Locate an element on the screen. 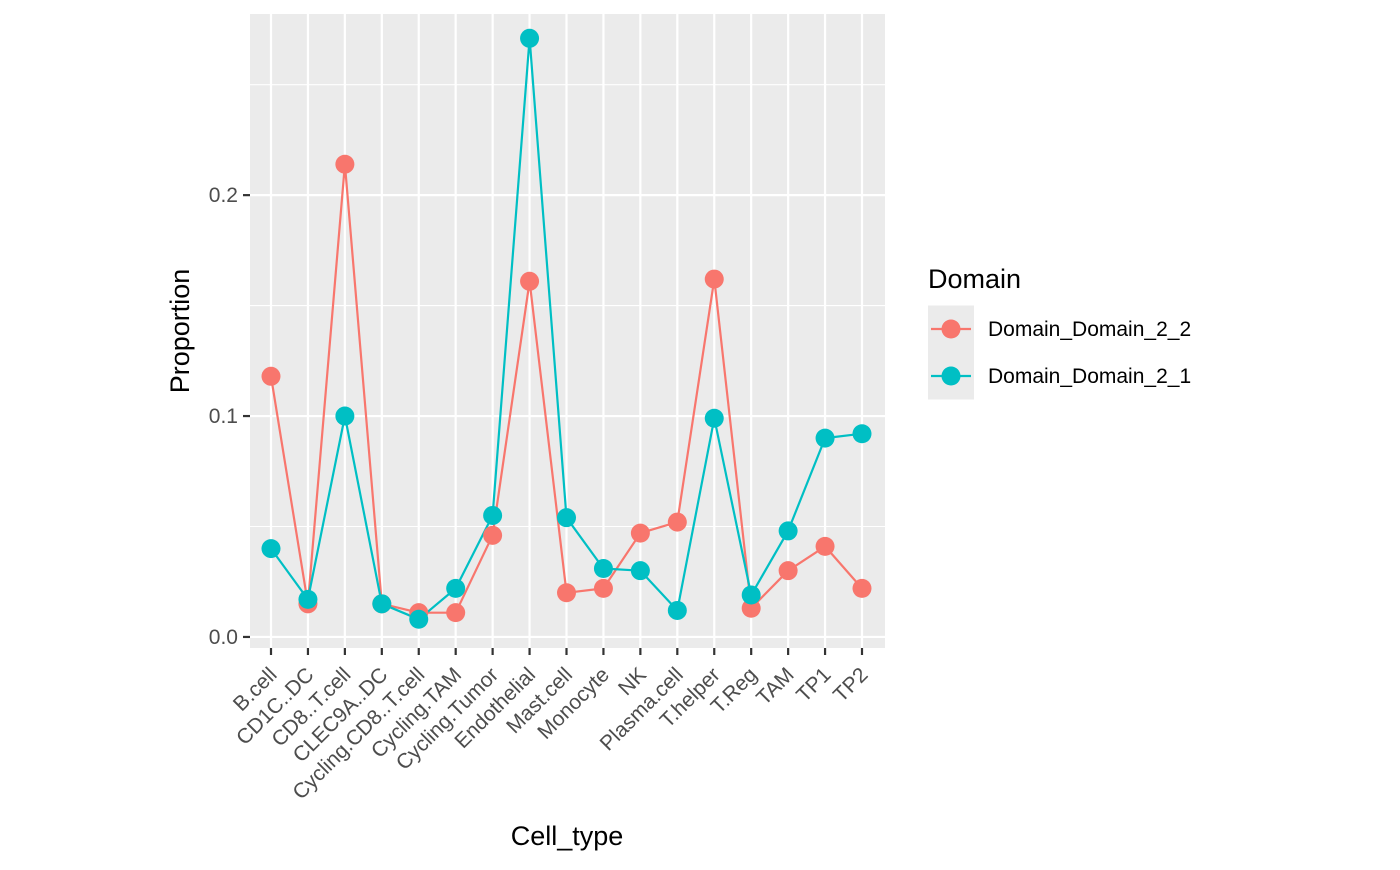 This screenshot has width=1400, height=870. legend-title: Domain is located at coordinates (974, 279).